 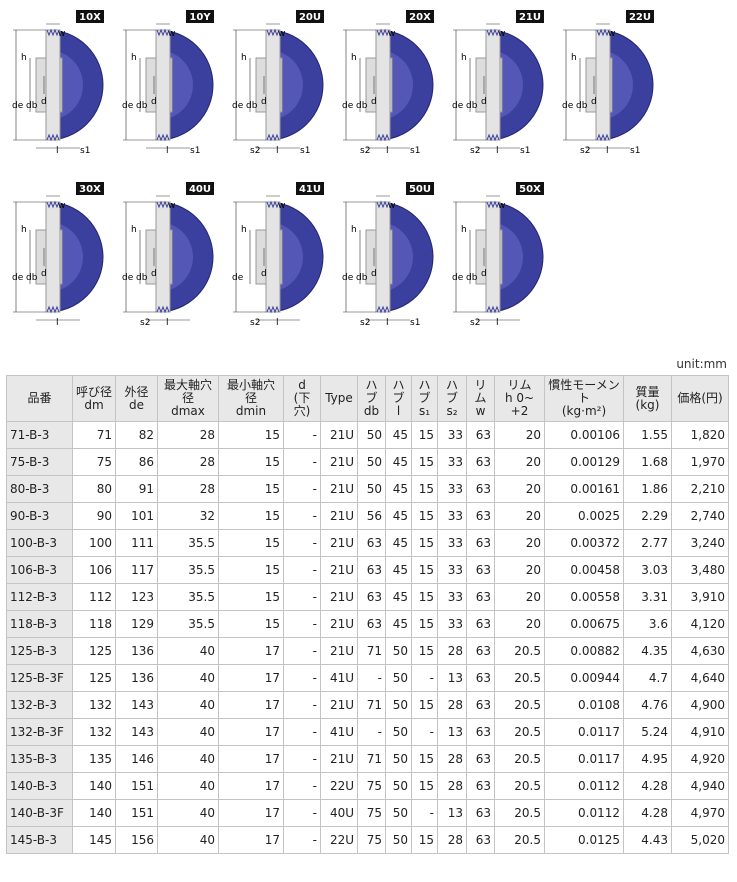 What do you see at coordinates (700, 624) in the screenshot?
I see `table-cell: 4,120` at bounding box center [700, 624].